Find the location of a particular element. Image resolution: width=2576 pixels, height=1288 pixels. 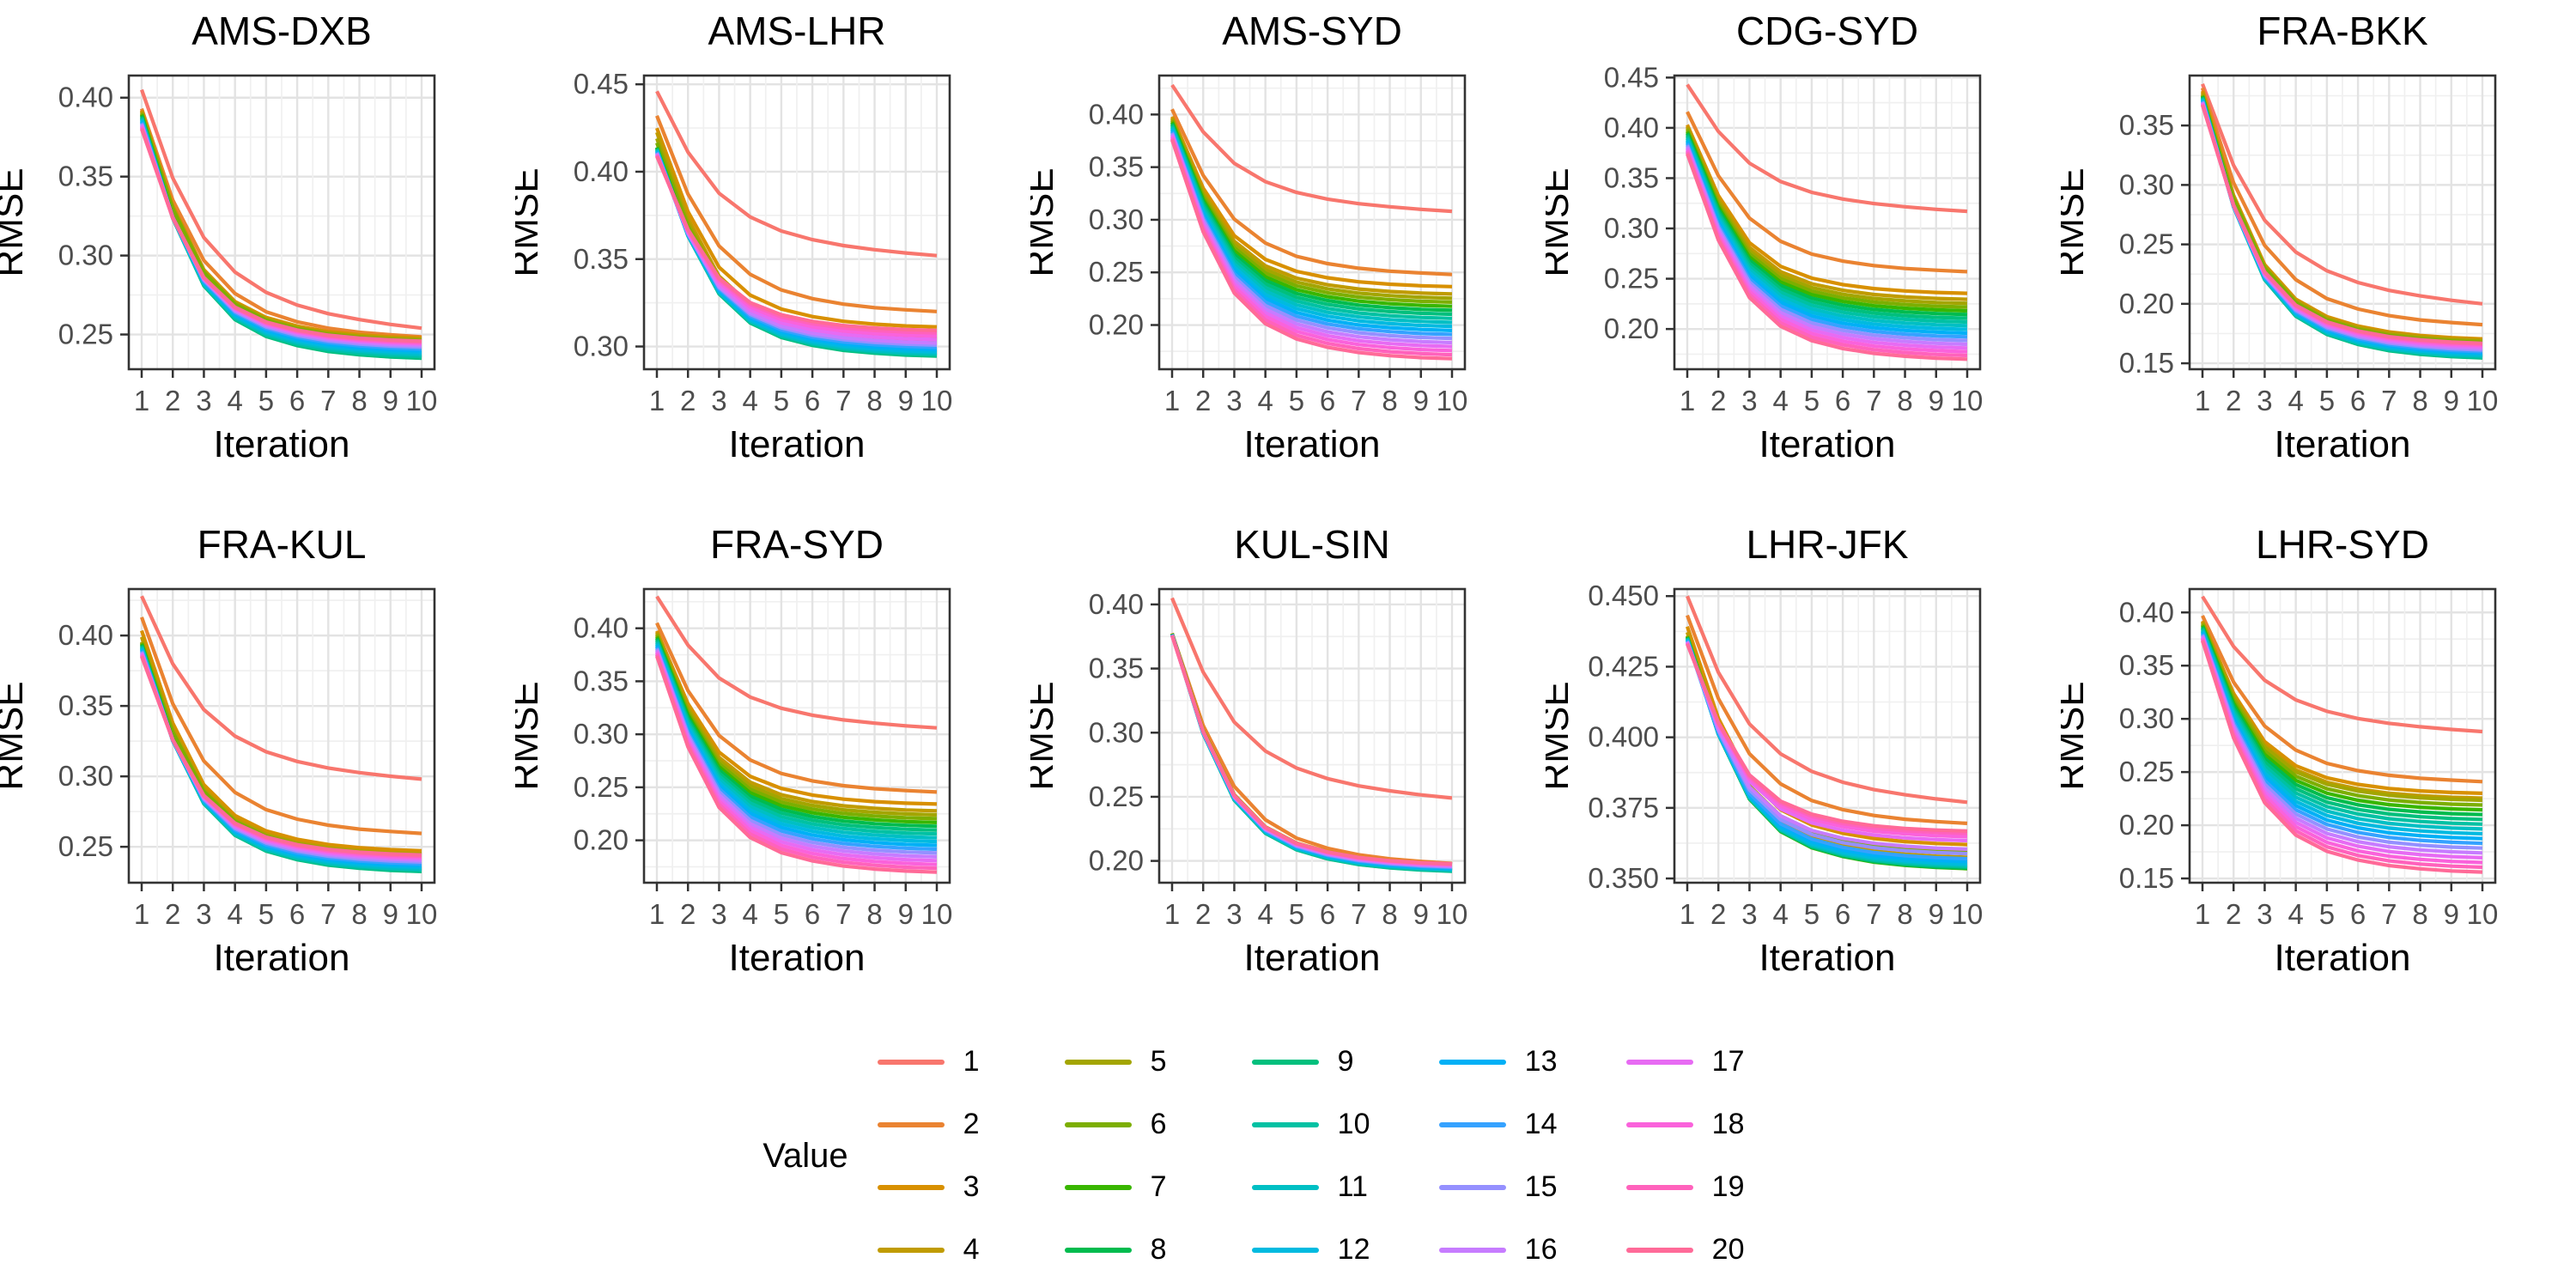

legend-entry: 18 is located at coordinates (1719, 1124).